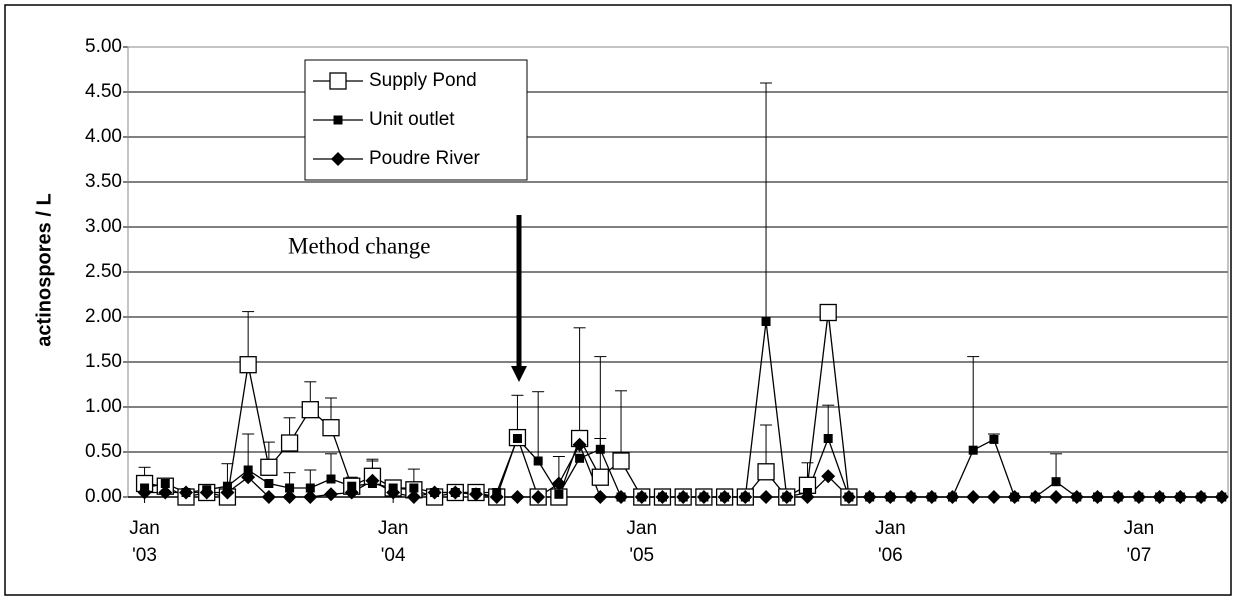  I want to click on y-tick-label: 4.00, so click(103, 136).